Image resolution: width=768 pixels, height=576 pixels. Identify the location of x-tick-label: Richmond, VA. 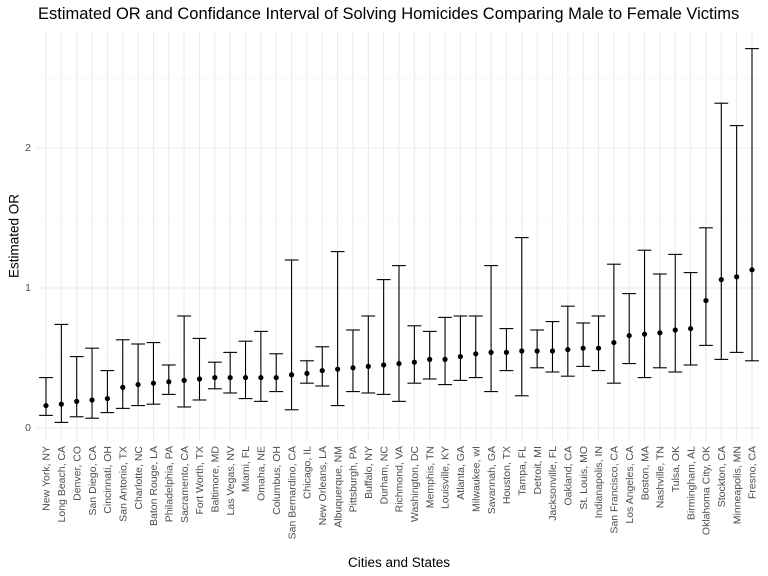
(400, 479).